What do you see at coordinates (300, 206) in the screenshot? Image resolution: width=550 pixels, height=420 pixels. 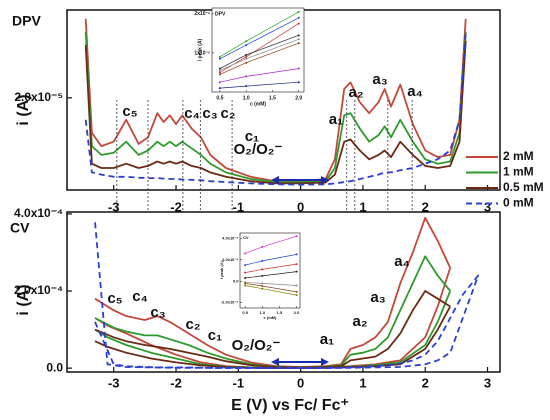 I see `x-tick-label: 0` at bounding box center [300, 206].